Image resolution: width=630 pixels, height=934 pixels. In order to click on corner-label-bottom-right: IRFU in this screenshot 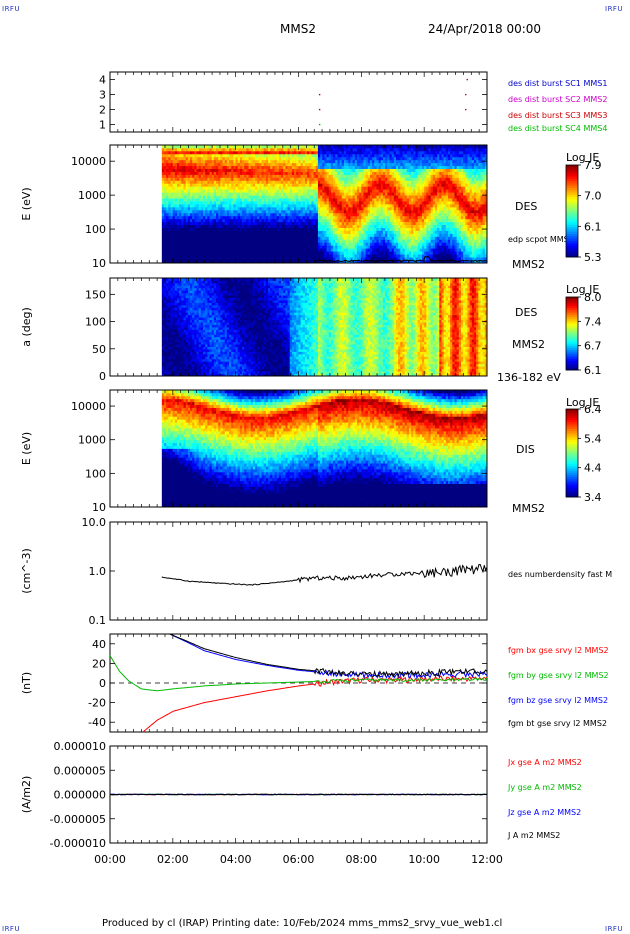, I will do `click(614, 929)`.